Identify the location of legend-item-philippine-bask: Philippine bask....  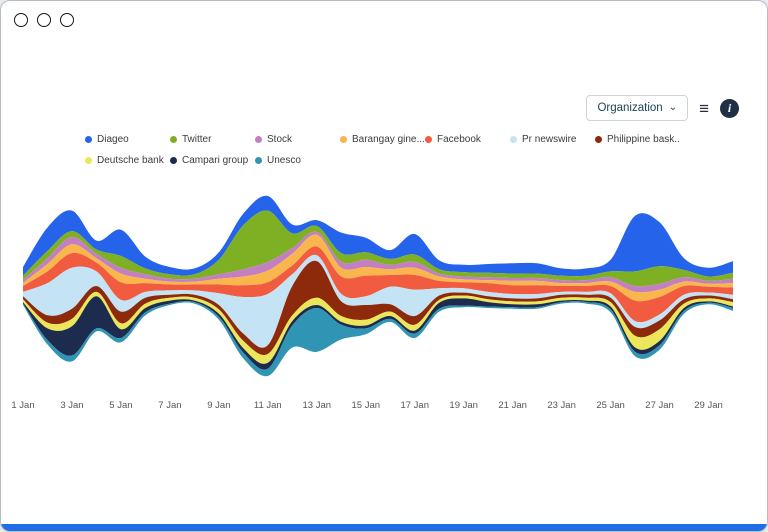
(637, 139).